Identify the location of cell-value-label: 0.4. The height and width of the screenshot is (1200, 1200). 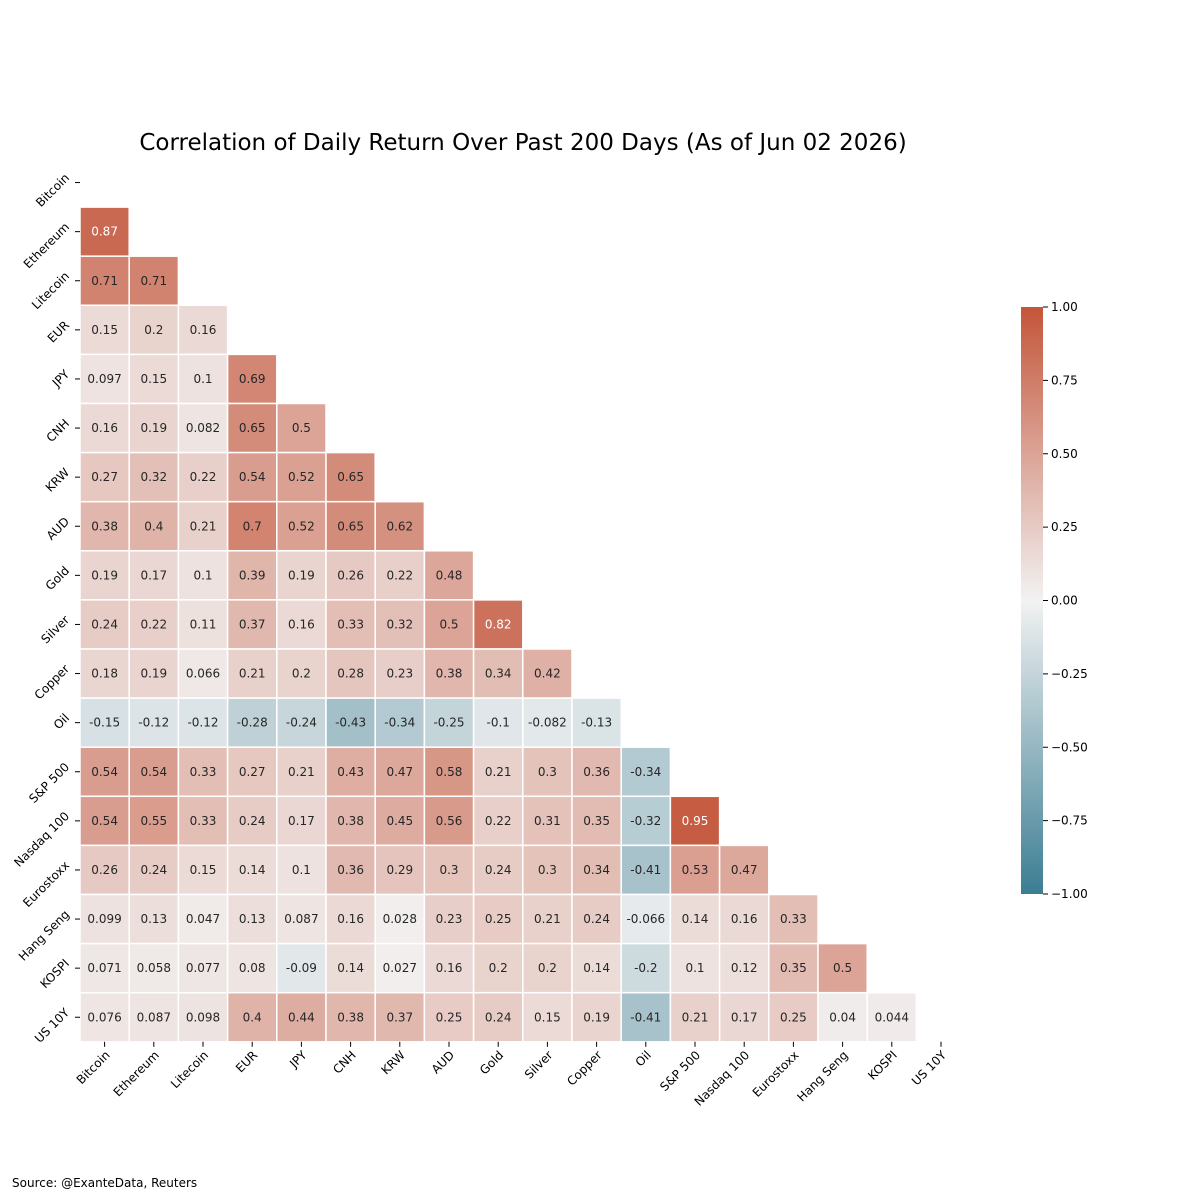
(252, 1017).